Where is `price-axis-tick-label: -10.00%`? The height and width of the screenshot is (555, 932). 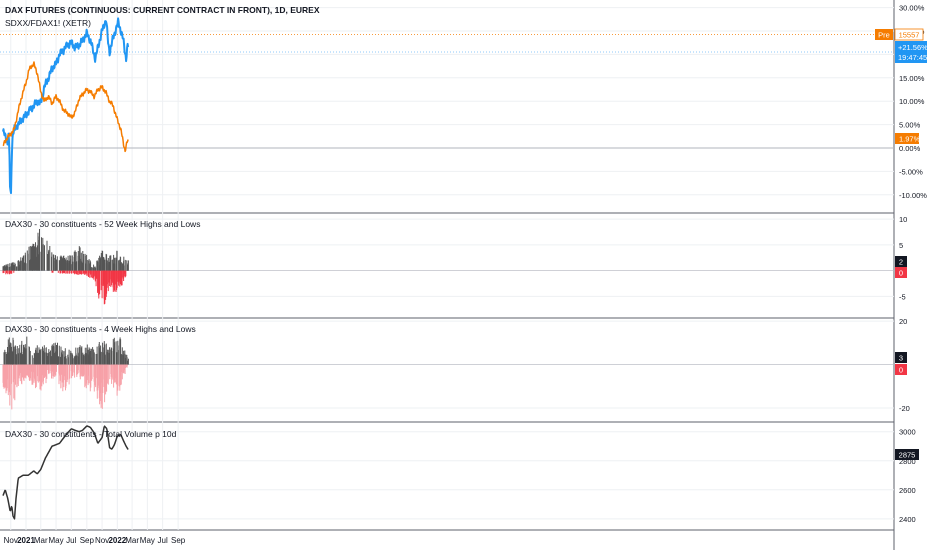
price-axis-tick-label: -10.00% is located at coordinates (913, 195).